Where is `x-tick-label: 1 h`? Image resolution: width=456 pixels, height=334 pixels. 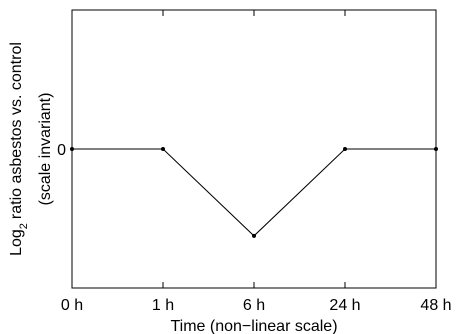
x-tick-label: 1 h is located at coordinates (163, 305).